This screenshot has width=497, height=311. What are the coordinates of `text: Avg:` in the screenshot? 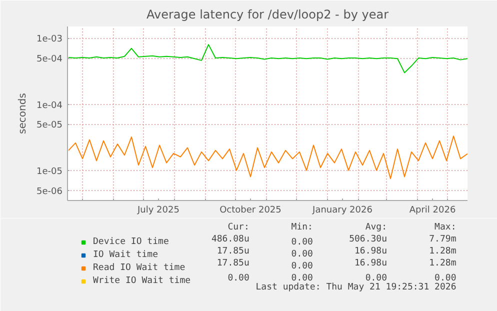 It's located at (376, 227).